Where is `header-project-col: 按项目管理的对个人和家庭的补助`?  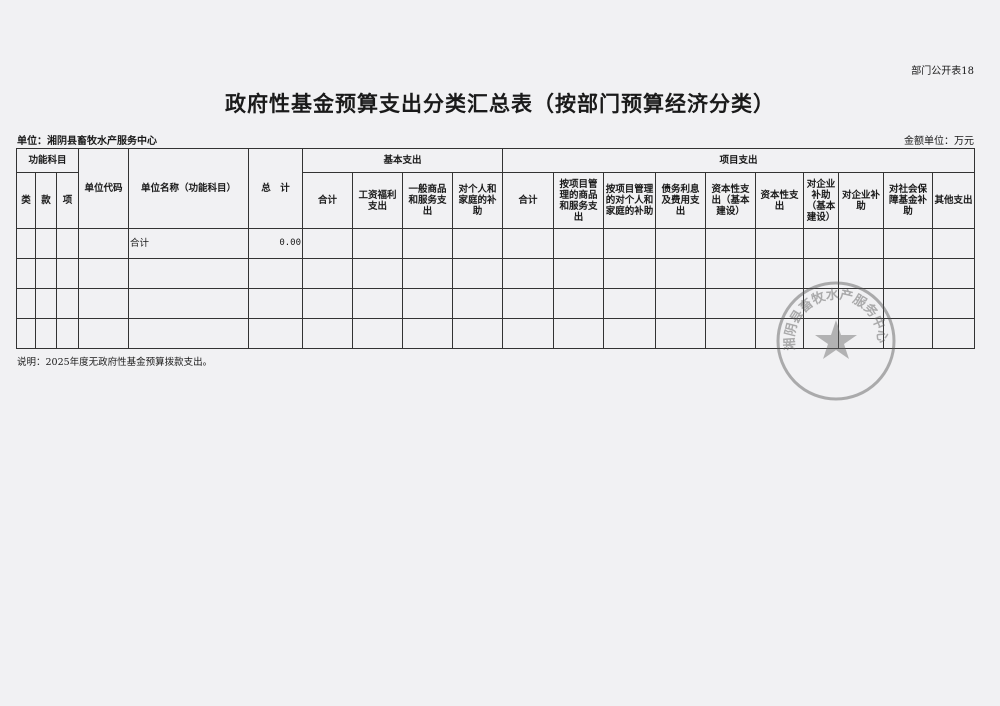 header-project-col: 按项目管理的对个人和家庭的补助 is located at coordinates (629, 200).